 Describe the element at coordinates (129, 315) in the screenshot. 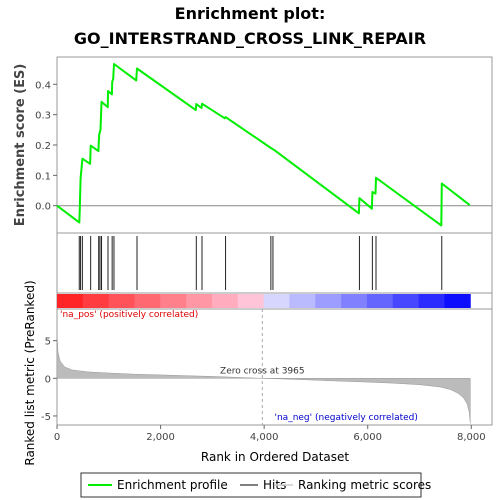

I see `pos-correlated-label: 'na_pos' (positively correlated)` at that location.